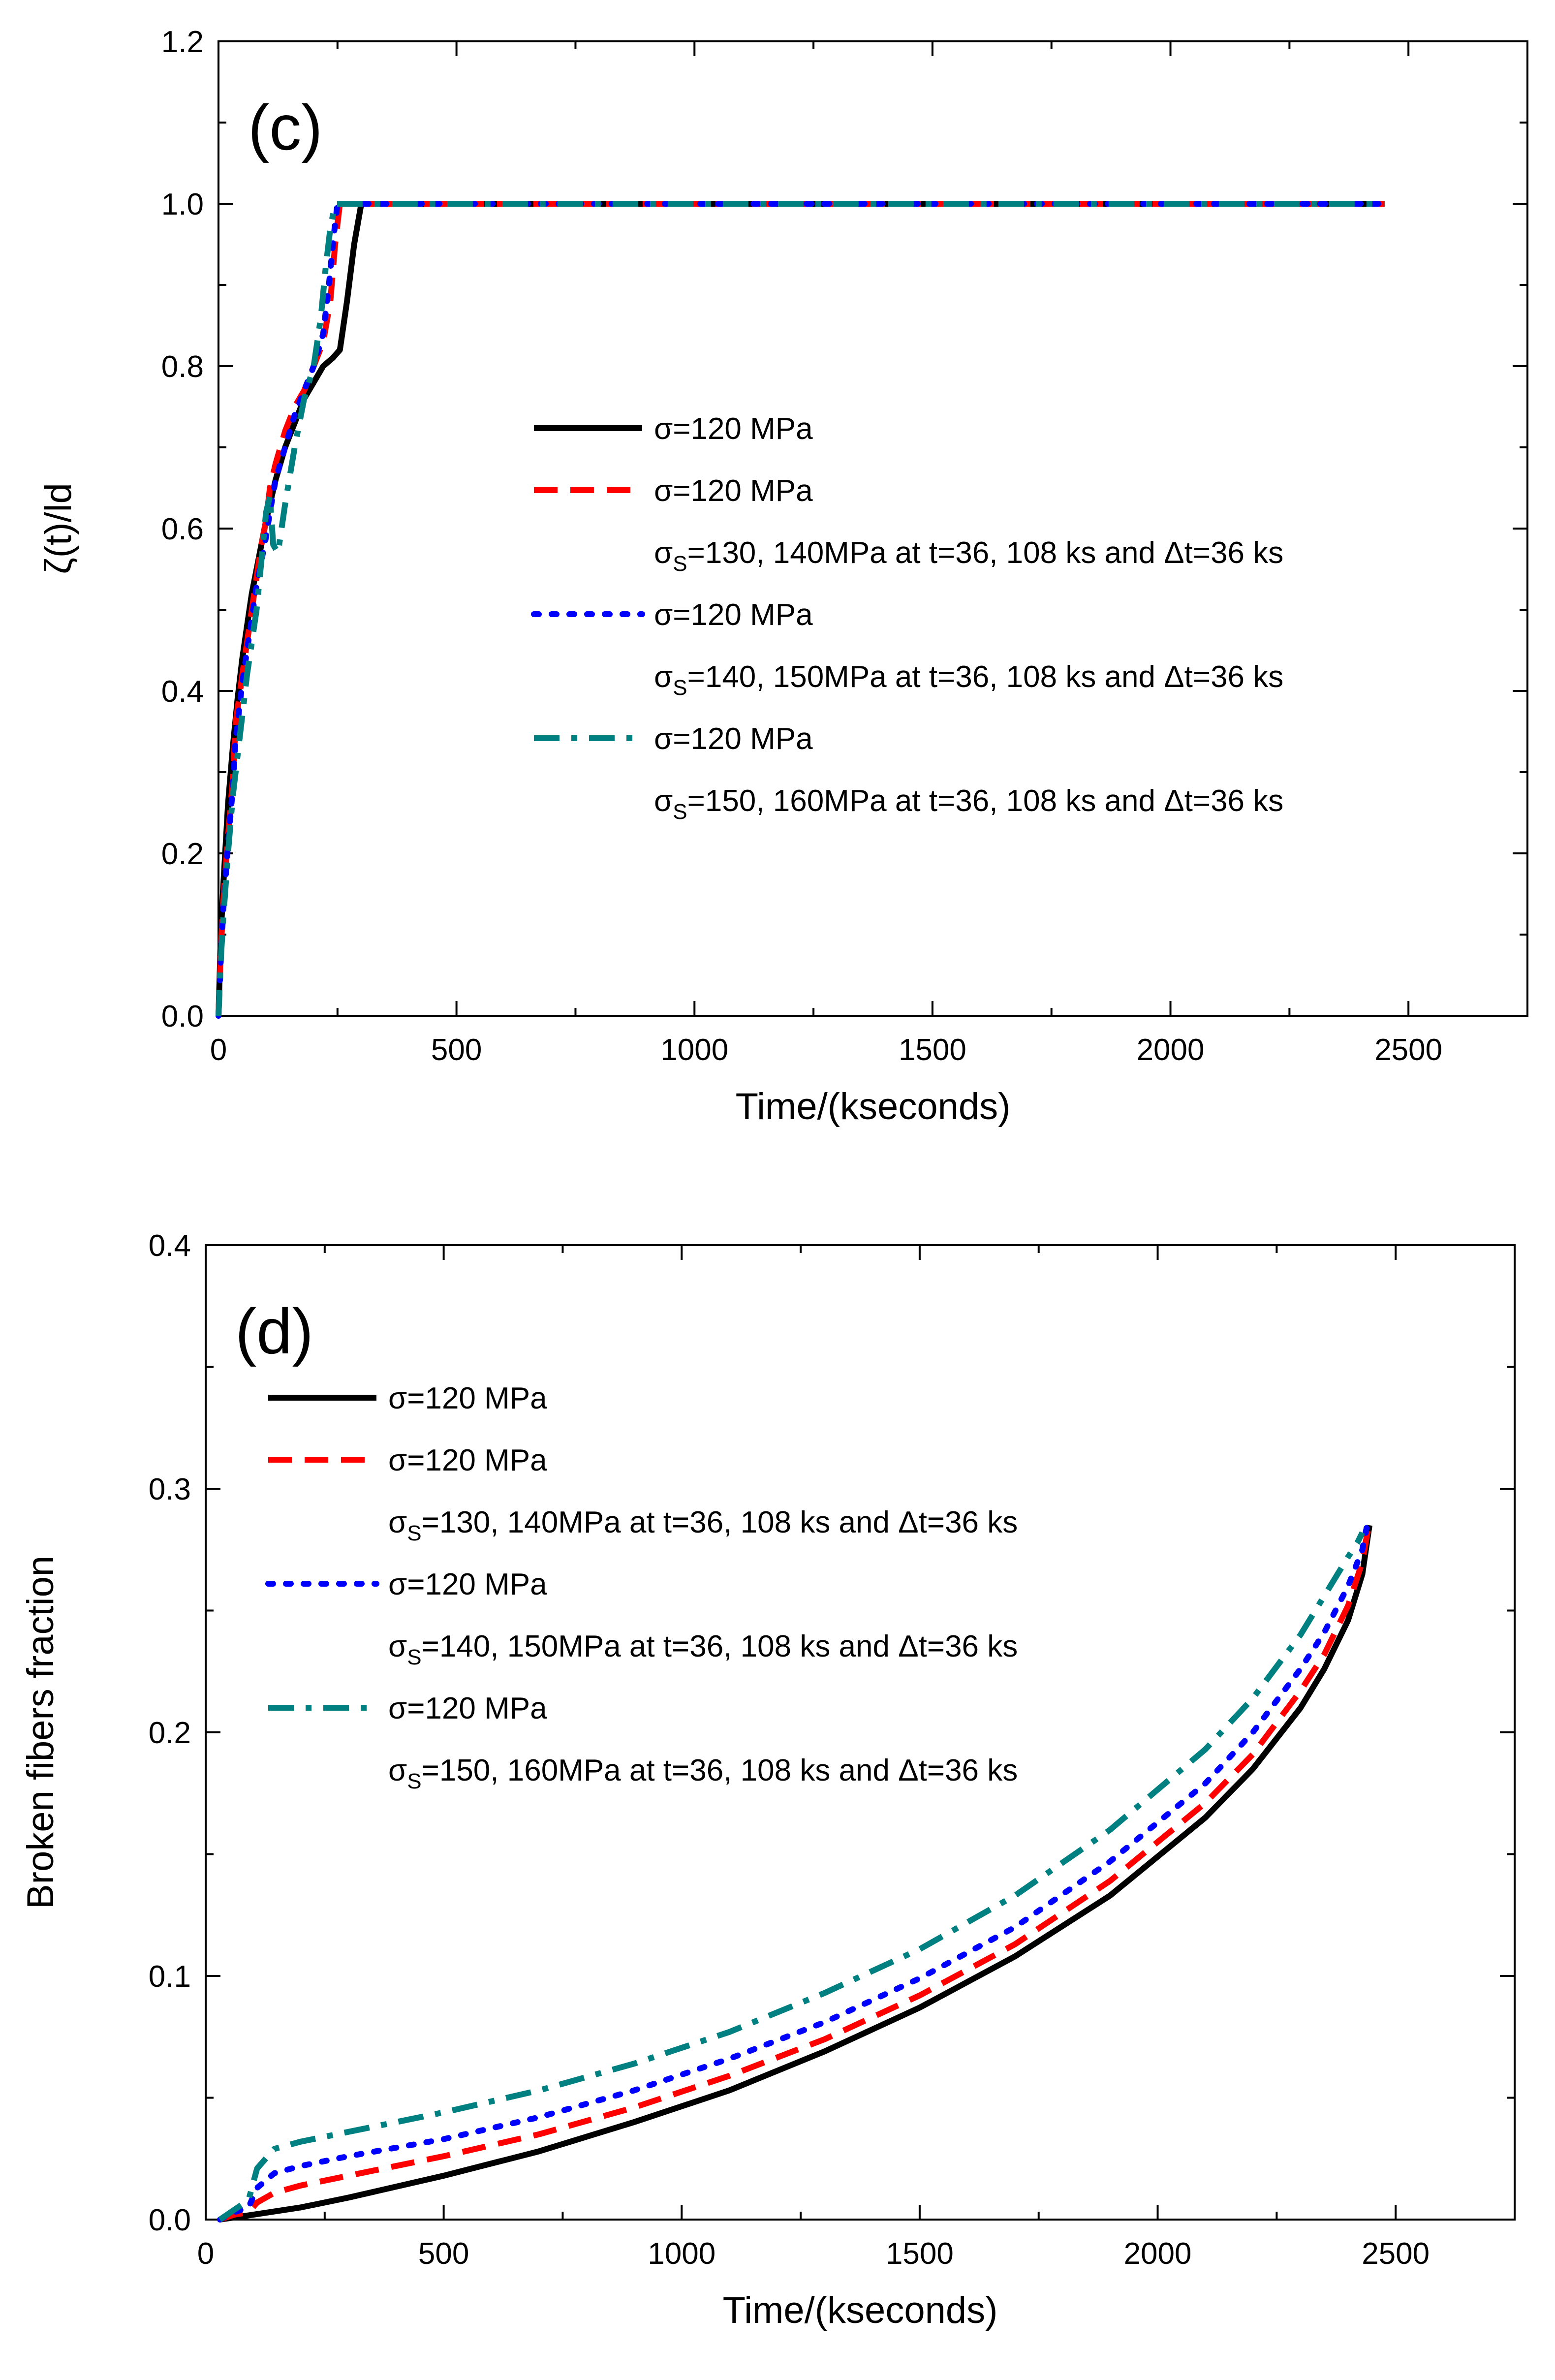  I want to click on chart0-y-tick-label: 0.8, so click(182, 367).